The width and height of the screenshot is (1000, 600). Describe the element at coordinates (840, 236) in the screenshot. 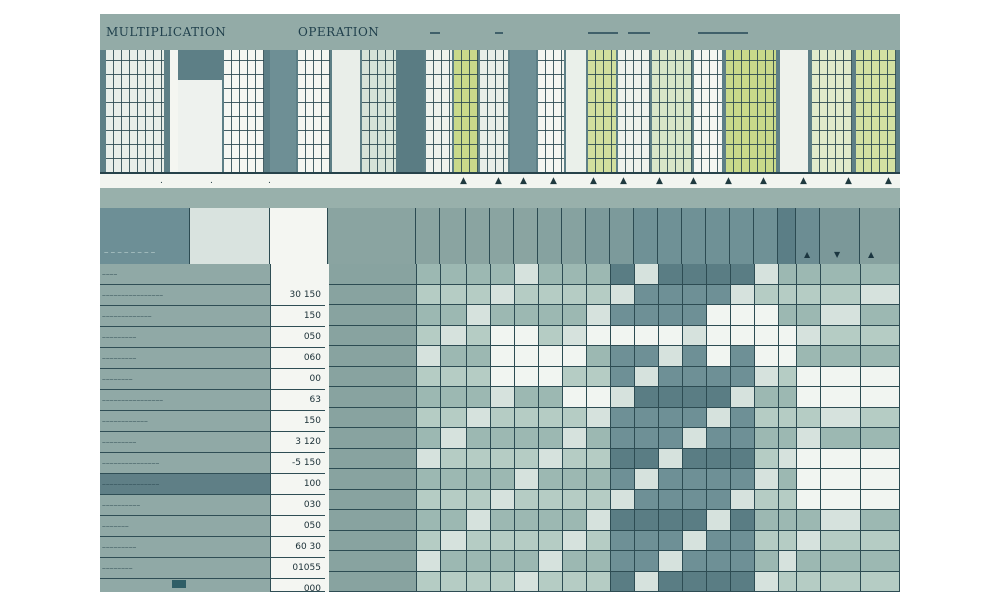

I see `column-header: ▼` at that location.